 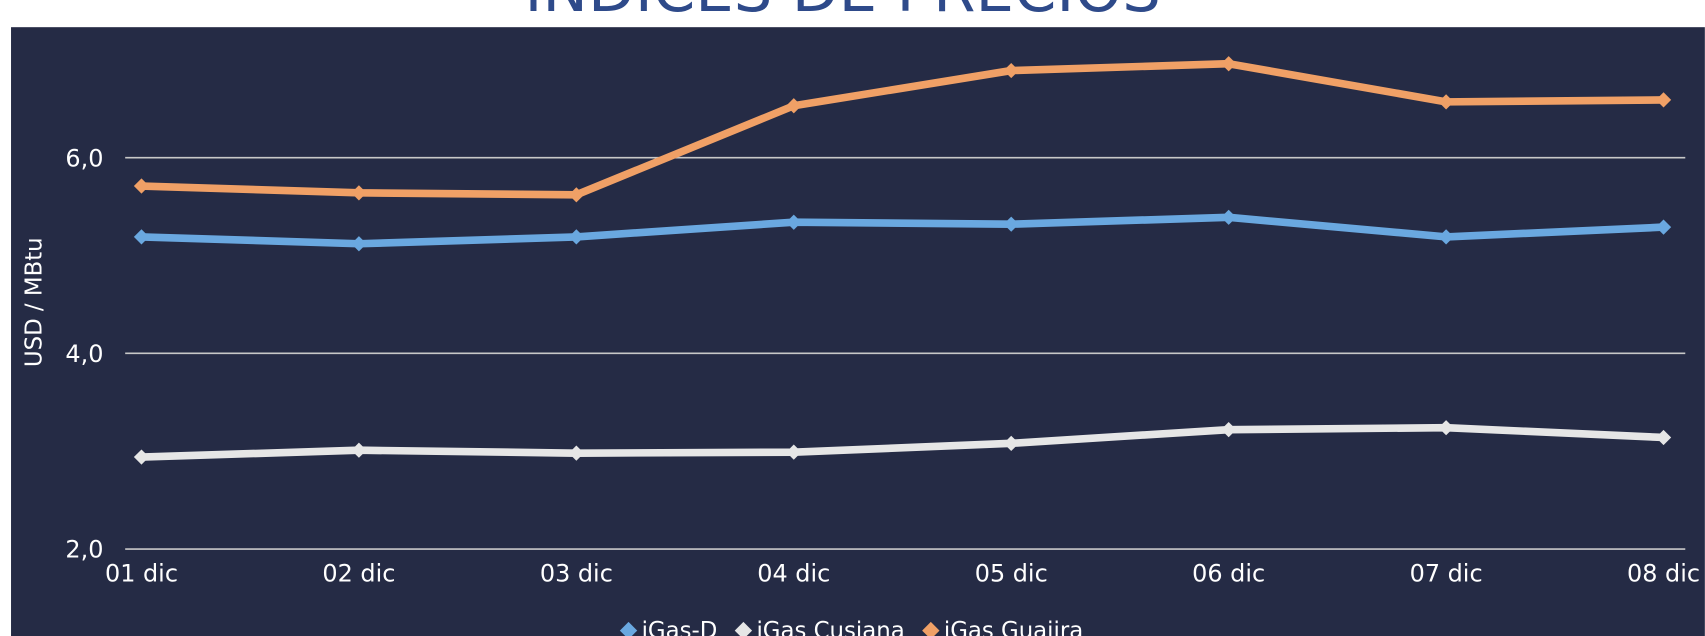 What do you see at coordinates (34, 302) in the screenshot?
I see `y-axis-label: USD / MBtu` at bounding box center [34, 302].